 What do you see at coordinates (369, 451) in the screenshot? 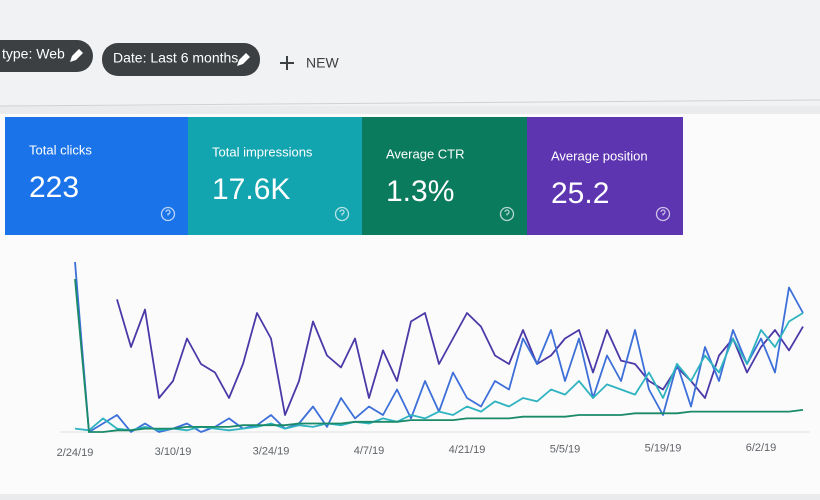
I see `x-tick-label: 4/7/19` at bounding box center [369, 451].